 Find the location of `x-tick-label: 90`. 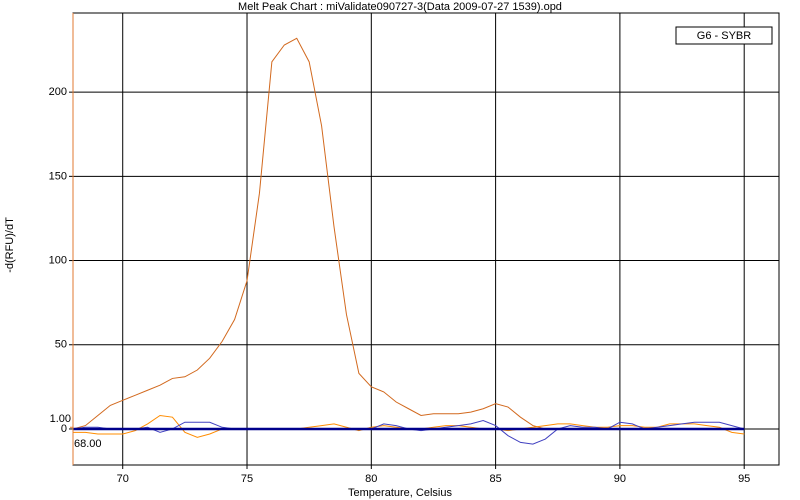

x-tick-label: 90 is located at coordinates (620, 479).